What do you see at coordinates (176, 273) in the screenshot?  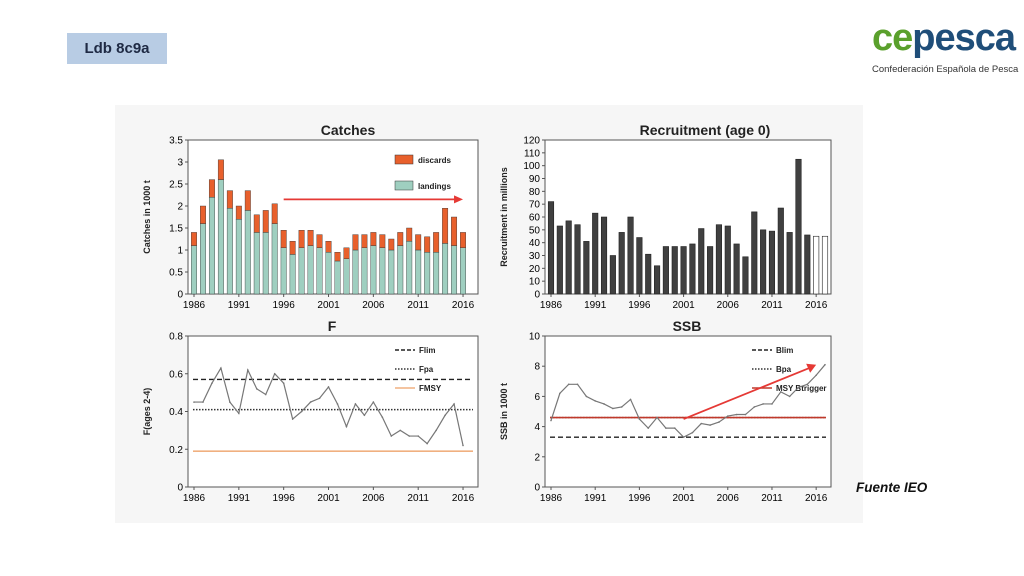 I see `y-tick-label-0: 0.5` at bounding box center [176, 273].